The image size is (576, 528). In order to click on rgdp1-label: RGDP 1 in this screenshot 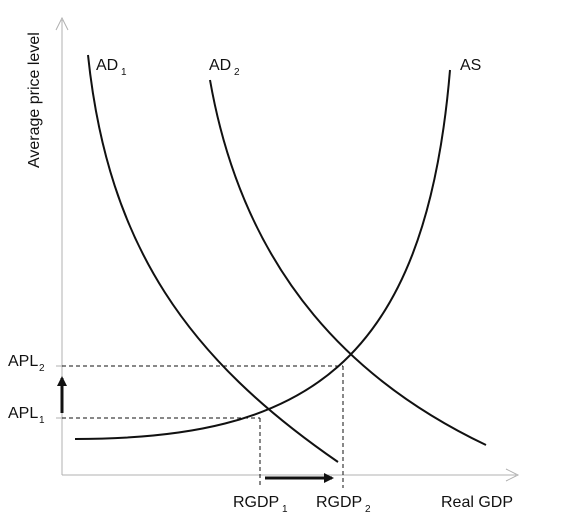, I will do `click(260, 504)`.